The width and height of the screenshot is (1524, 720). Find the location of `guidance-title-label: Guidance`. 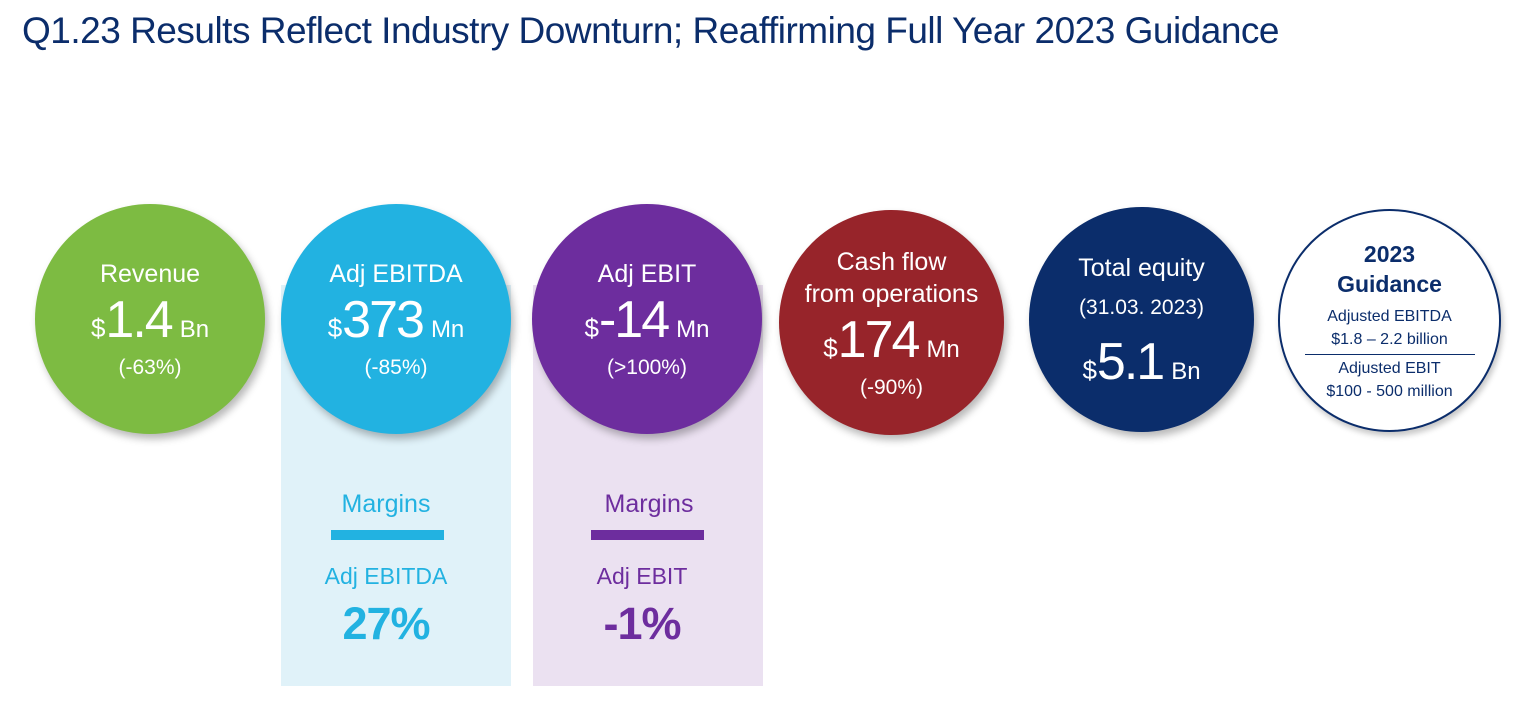

guidance-title-label: Guidance is located at coordinates (1389, 283).